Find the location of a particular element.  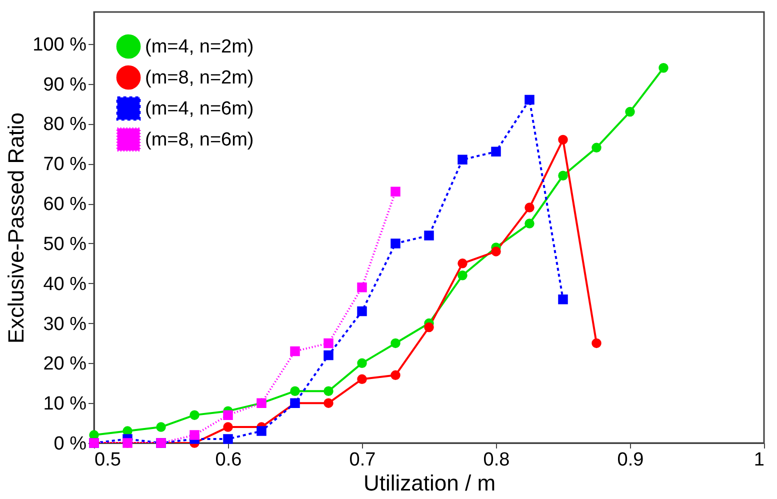

x-tick-label: 0.8 is located at coordinates (496, 460).